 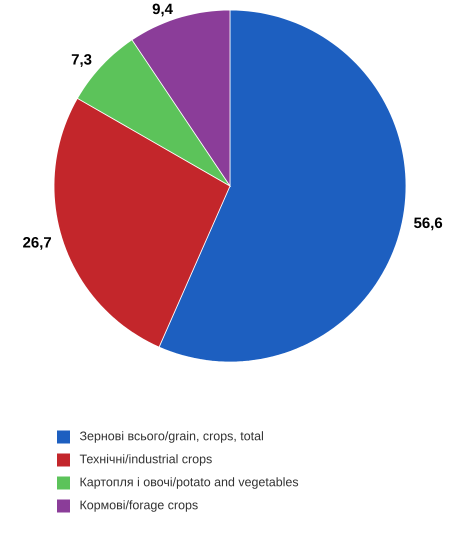 What do you see at coordinates (37, 243) in the screenshot?
I see `data-label: 26,7` at bounding box center [37, 243].